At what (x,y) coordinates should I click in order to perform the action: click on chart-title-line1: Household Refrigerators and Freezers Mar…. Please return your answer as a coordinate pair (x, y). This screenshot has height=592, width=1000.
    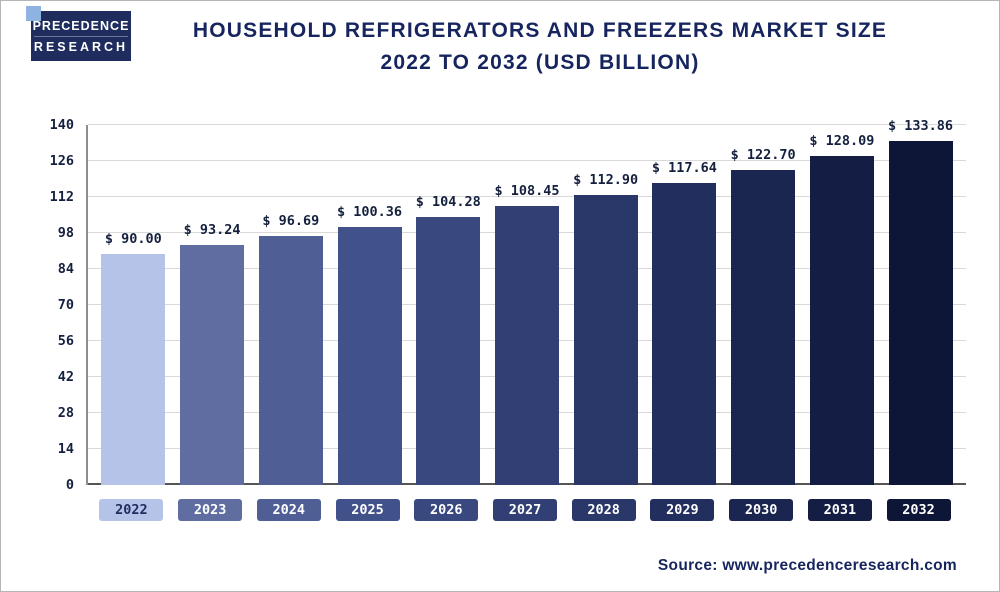
    Looking at the image, I should click on (540, 30).